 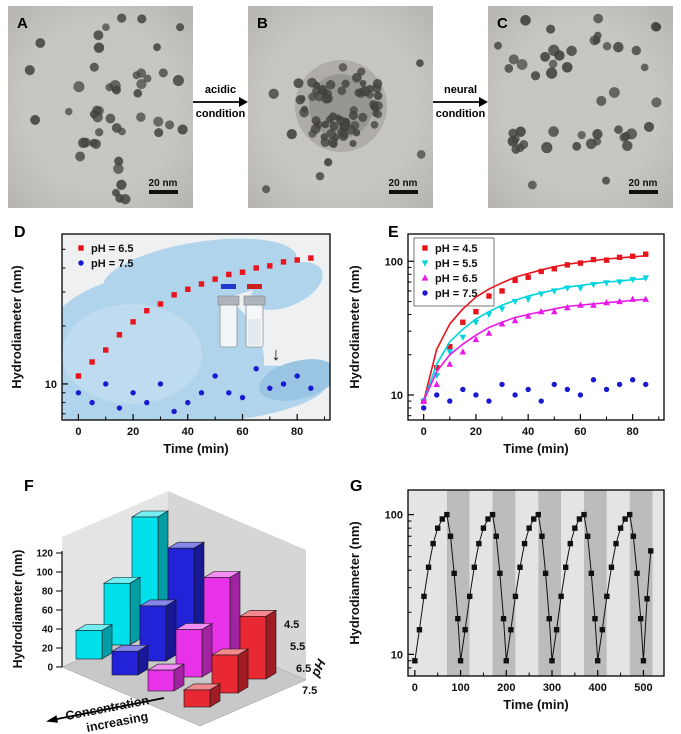 I want to click on red-mark, so click(x=254, y=286).